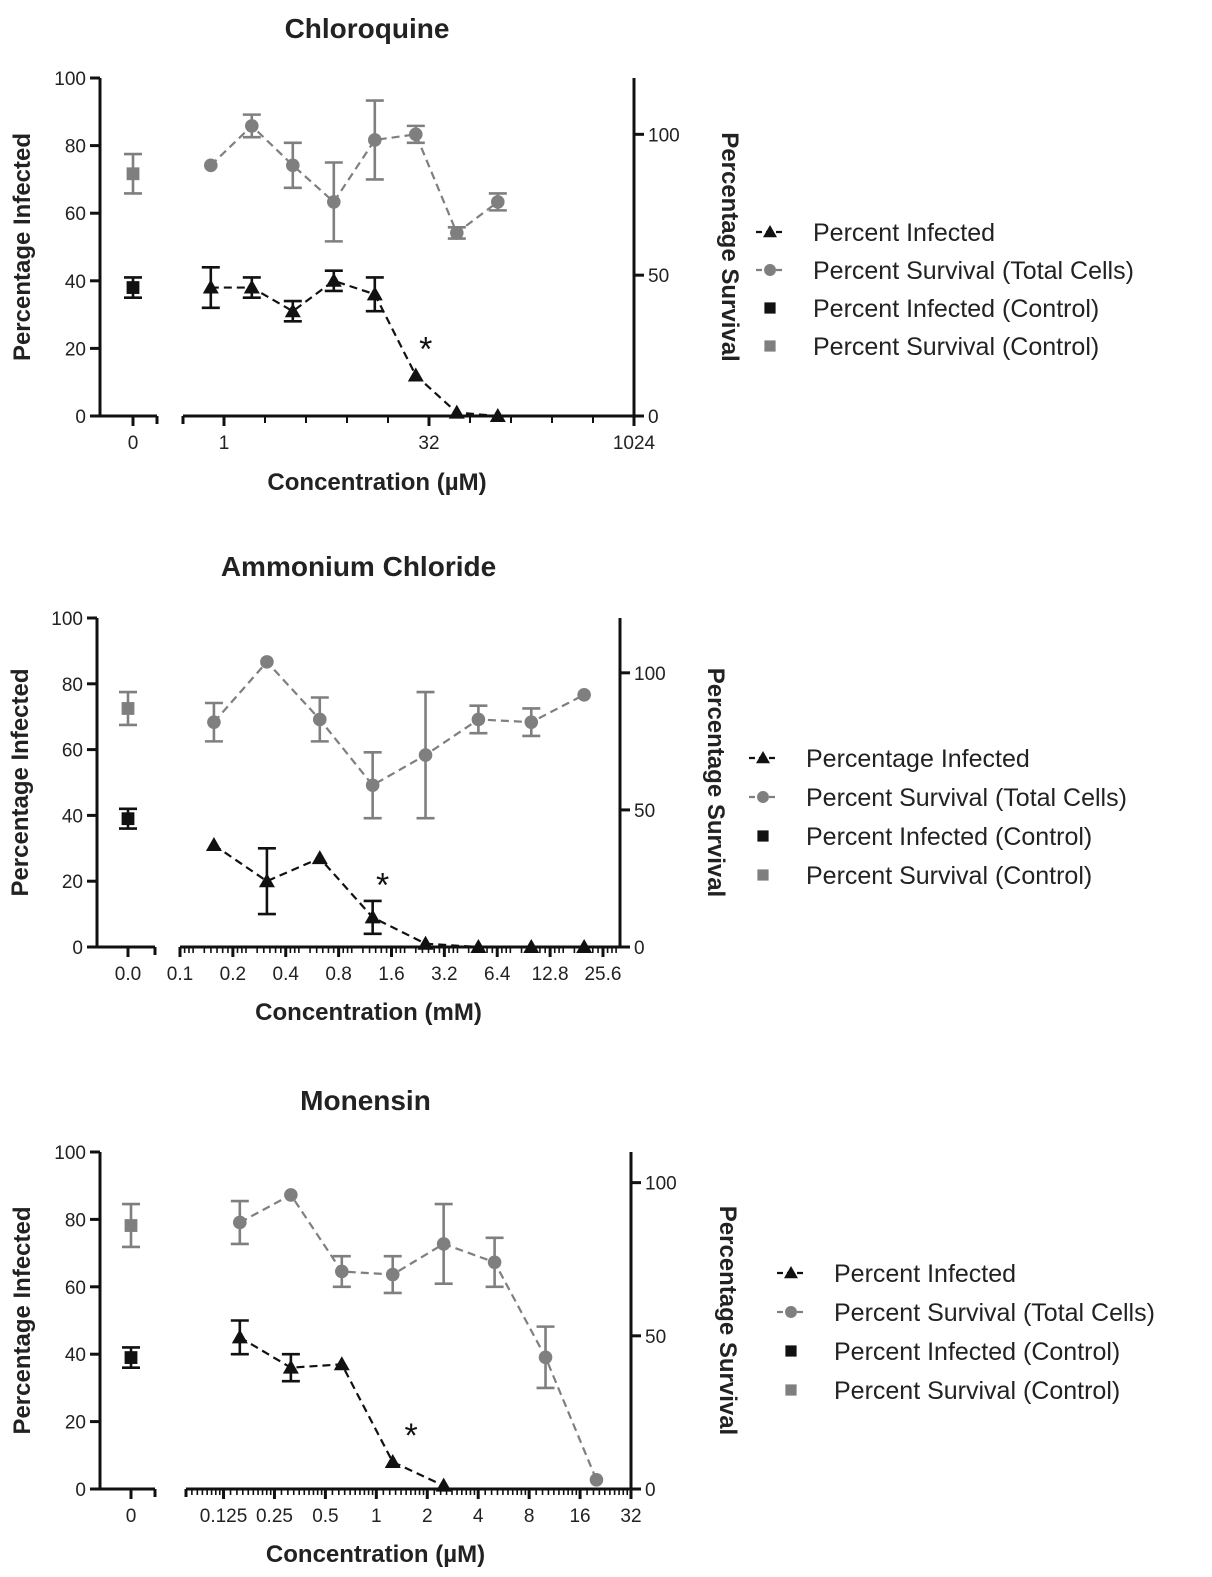 This screenshot has height=1577, width=1212. Describe the element at coordinates (367, 28) in the screenshot. I see `chart-title: Chloroquine` at that location.